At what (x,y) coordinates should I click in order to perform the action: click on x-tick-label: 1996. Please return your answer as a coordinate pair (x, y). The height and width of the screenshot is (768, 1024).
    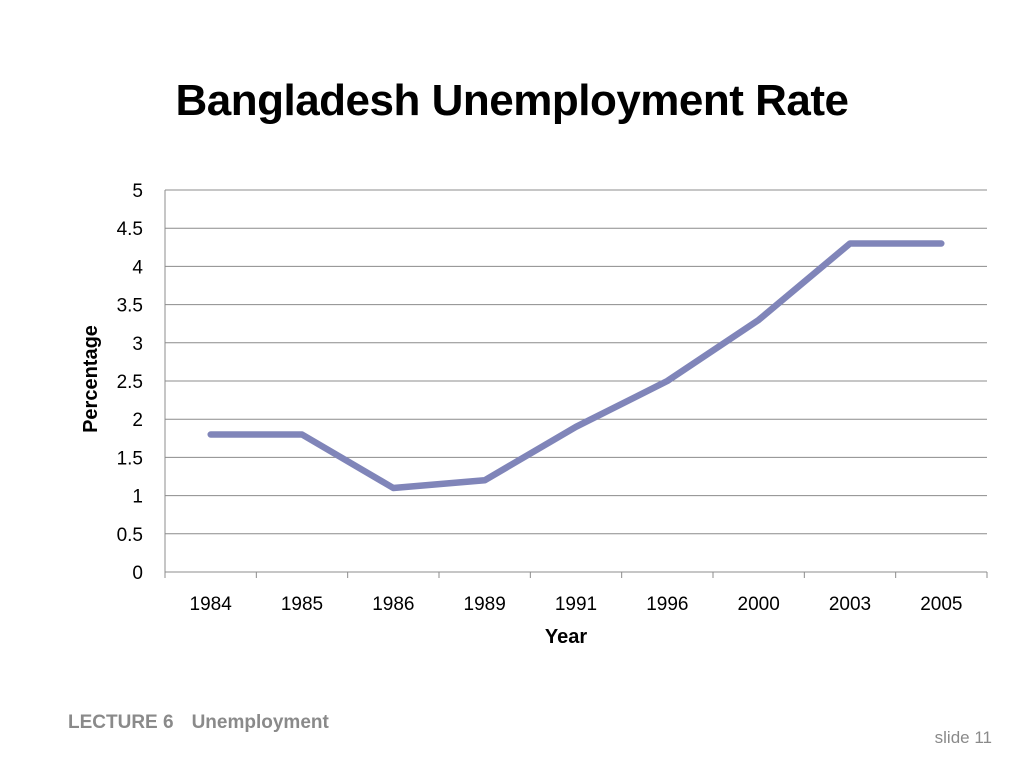
    Looking at the image, I should click on (667, 604).